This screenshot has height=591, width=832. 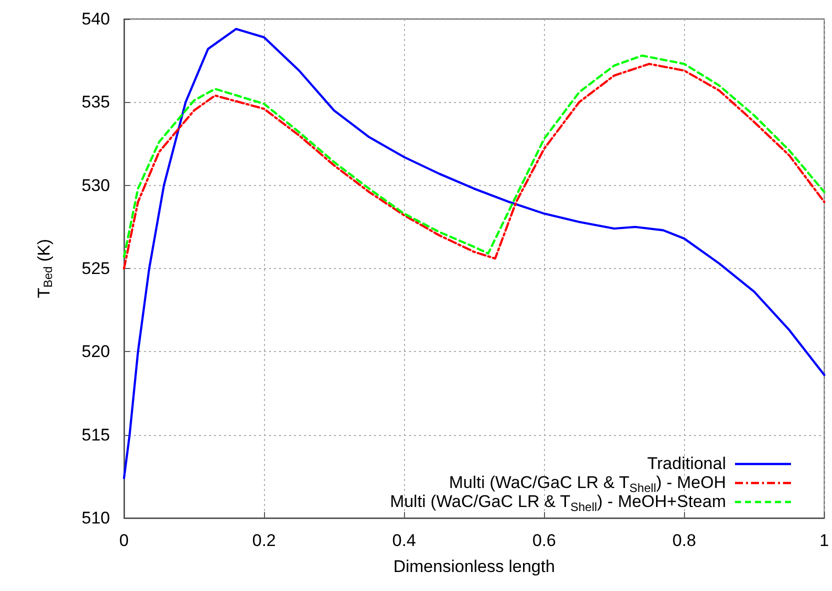 I want to click on legend-label: Traditional, so click(x=686, y=463).